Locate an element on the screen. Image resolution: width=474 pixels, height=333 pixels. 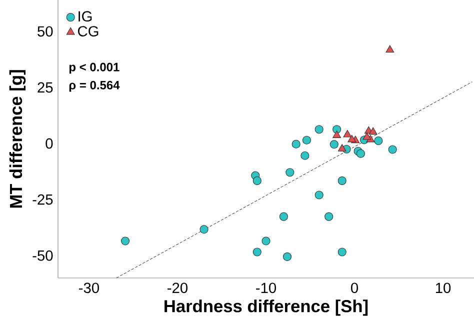
legend-label: CG is located at coordinates (88, 31).